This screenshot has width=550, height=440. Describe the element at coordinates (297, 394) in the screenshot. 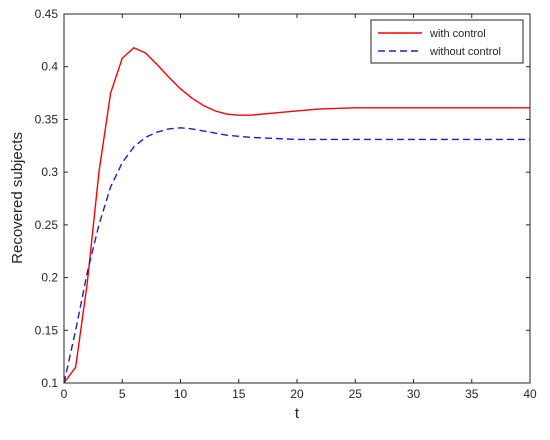

I see `x-tick-label: 20` at that location.